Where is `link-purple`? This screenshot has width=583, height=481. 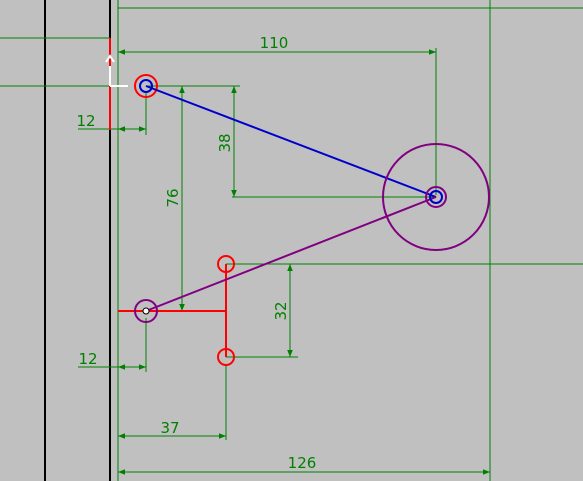
link-purple is located at coordinates (291, 254).